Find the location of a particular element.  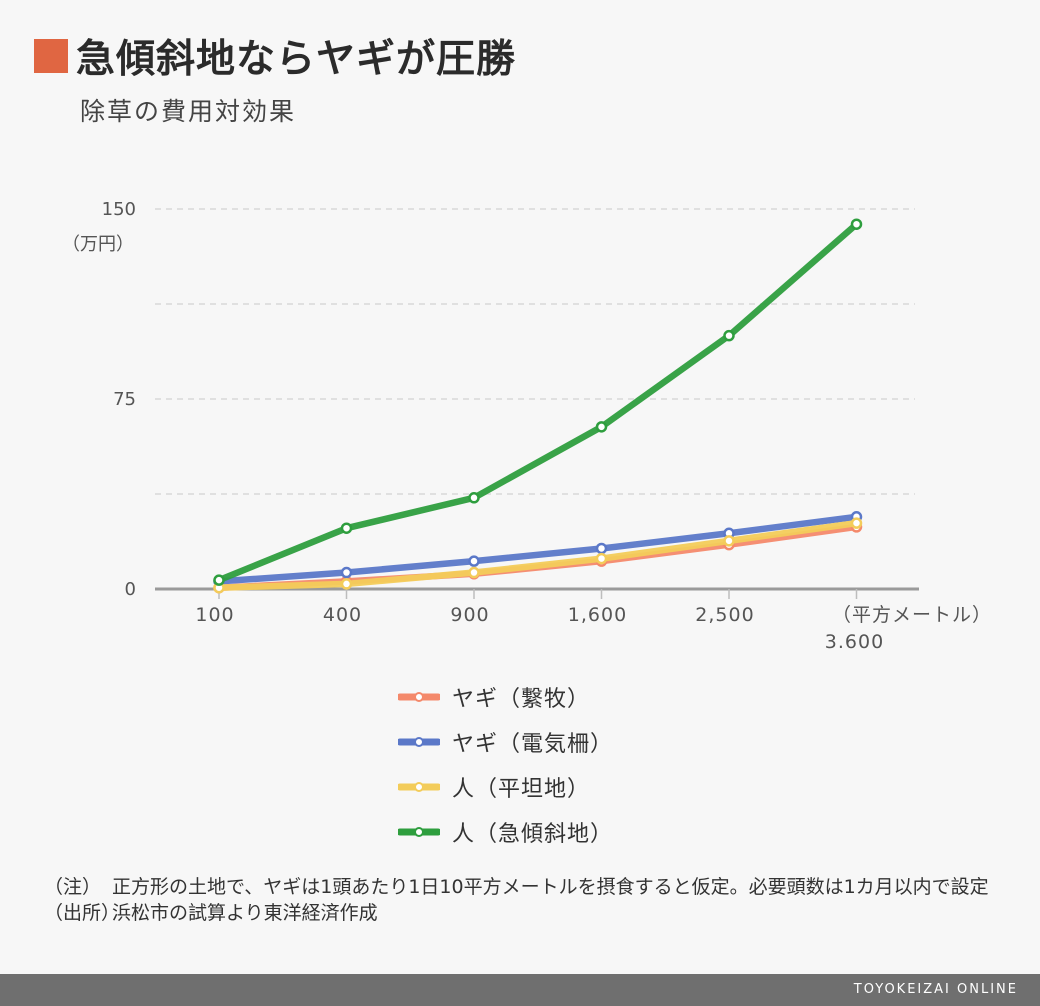

chart-title: 急傾斜地ならヤギが圧勝 is located at coordinates (296, 59).